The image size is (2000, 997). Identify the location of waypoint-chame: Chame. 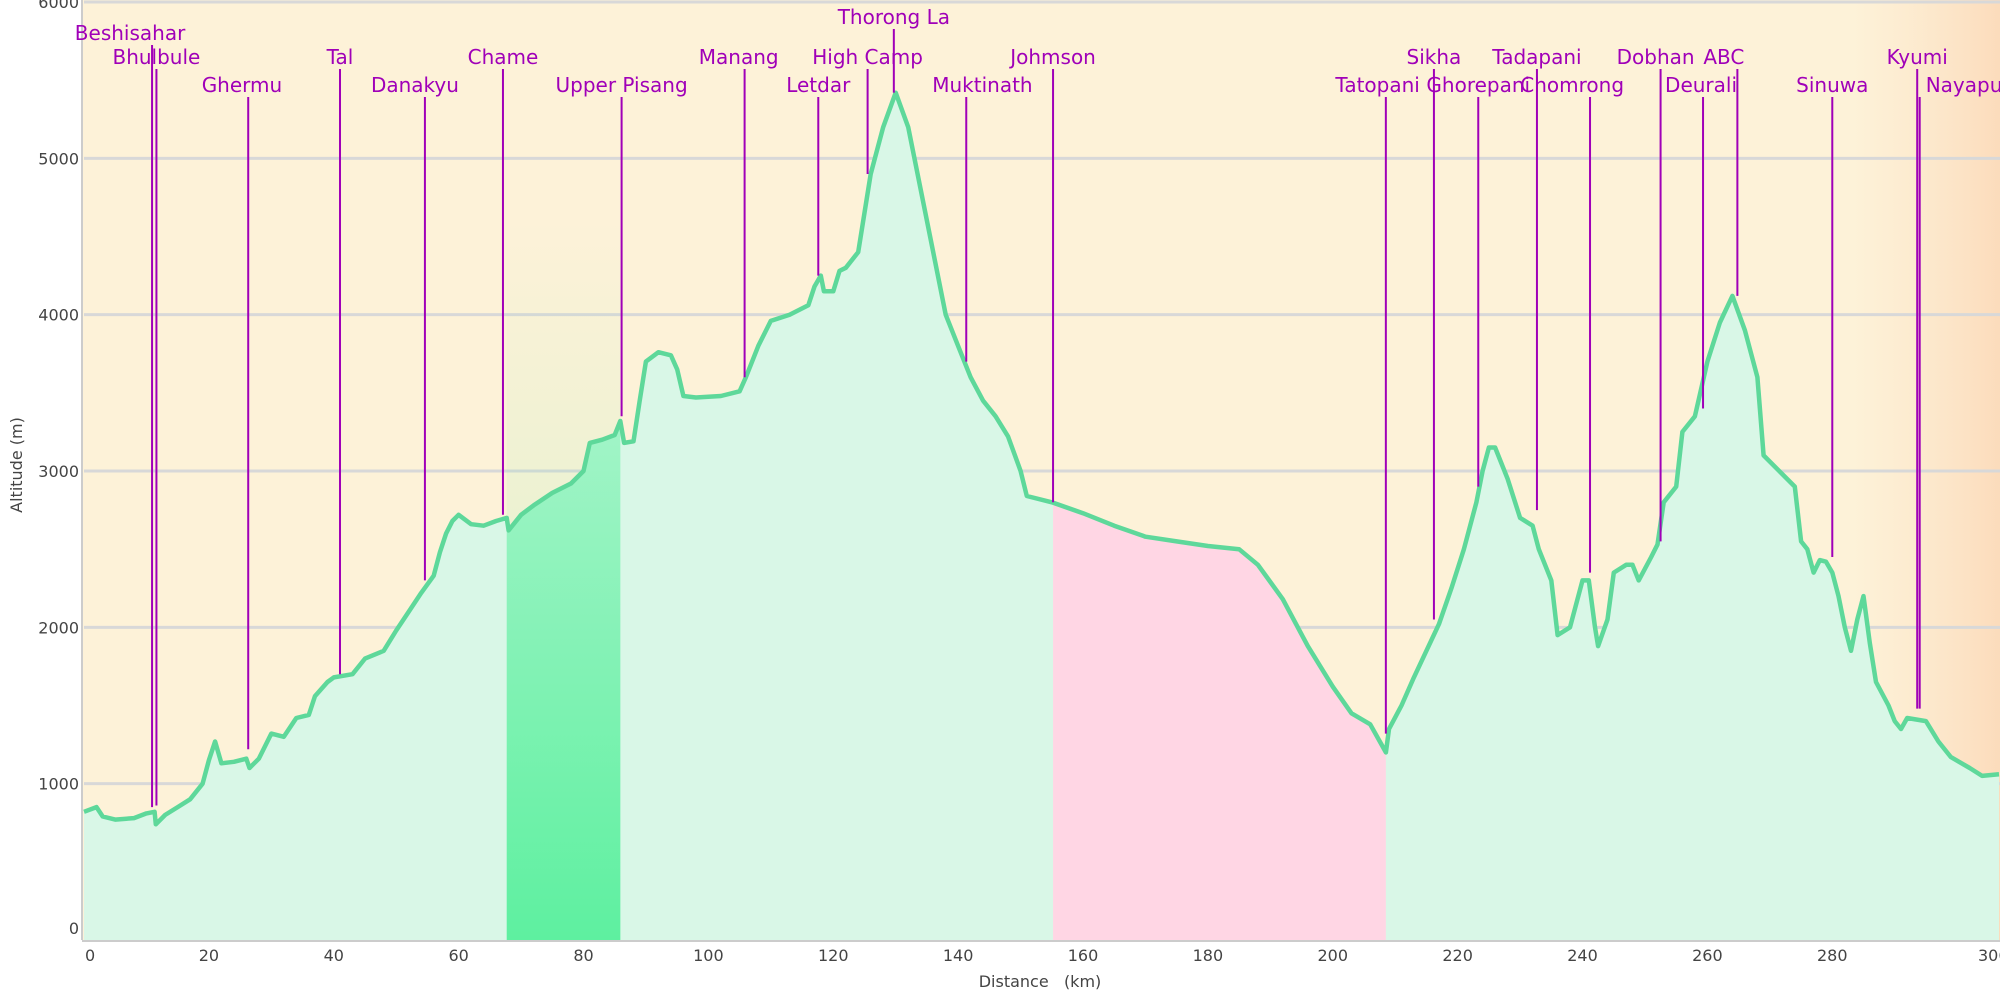
(503, 280).